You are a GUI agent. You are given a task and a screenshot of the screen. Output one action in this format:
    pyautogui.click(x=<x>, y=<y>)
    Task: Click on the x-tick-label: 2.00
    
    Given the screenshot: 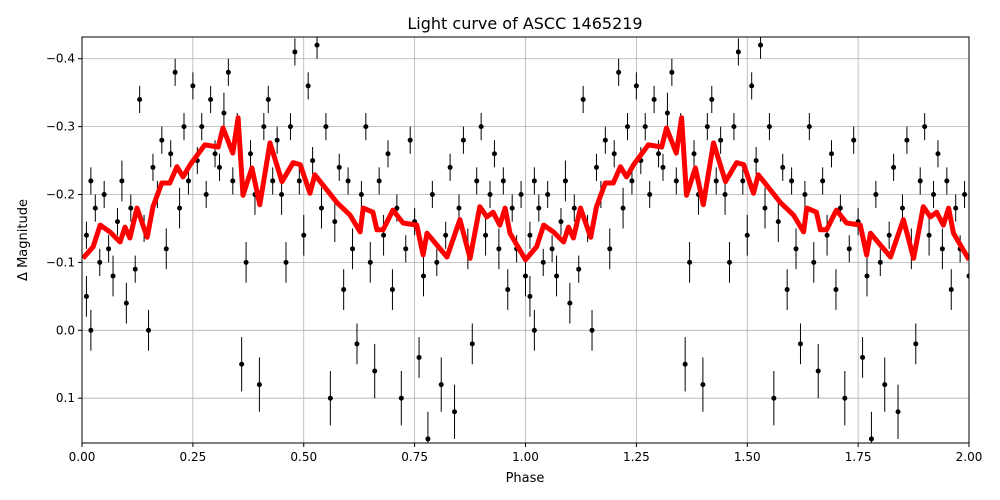 What is the action you would take?
    pyautogui.click(x=969, y=457)
    